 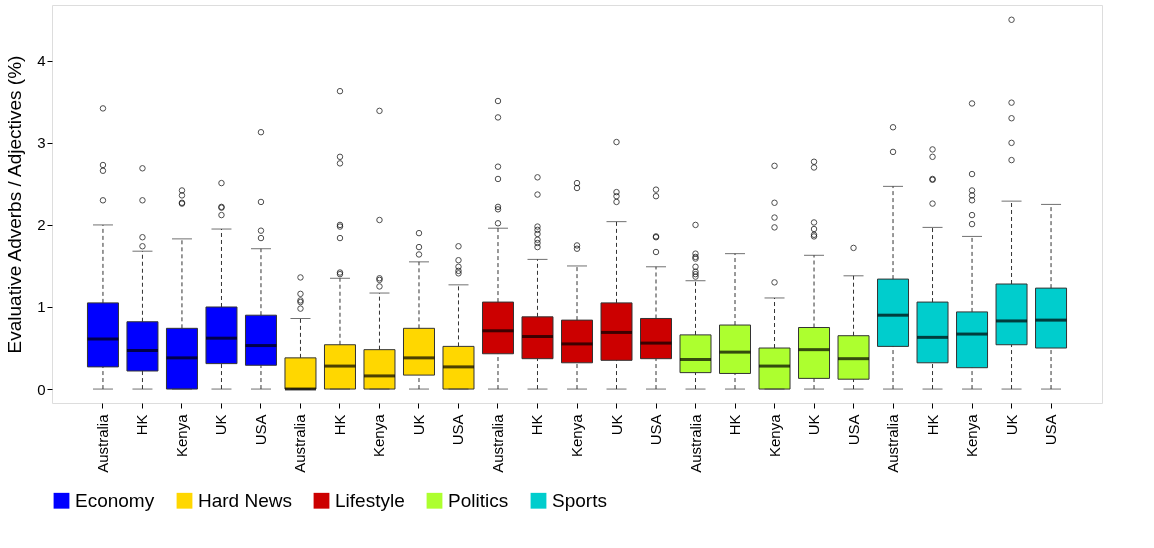 I want to click on legend-label: Economy, so click(x=115, y=500).